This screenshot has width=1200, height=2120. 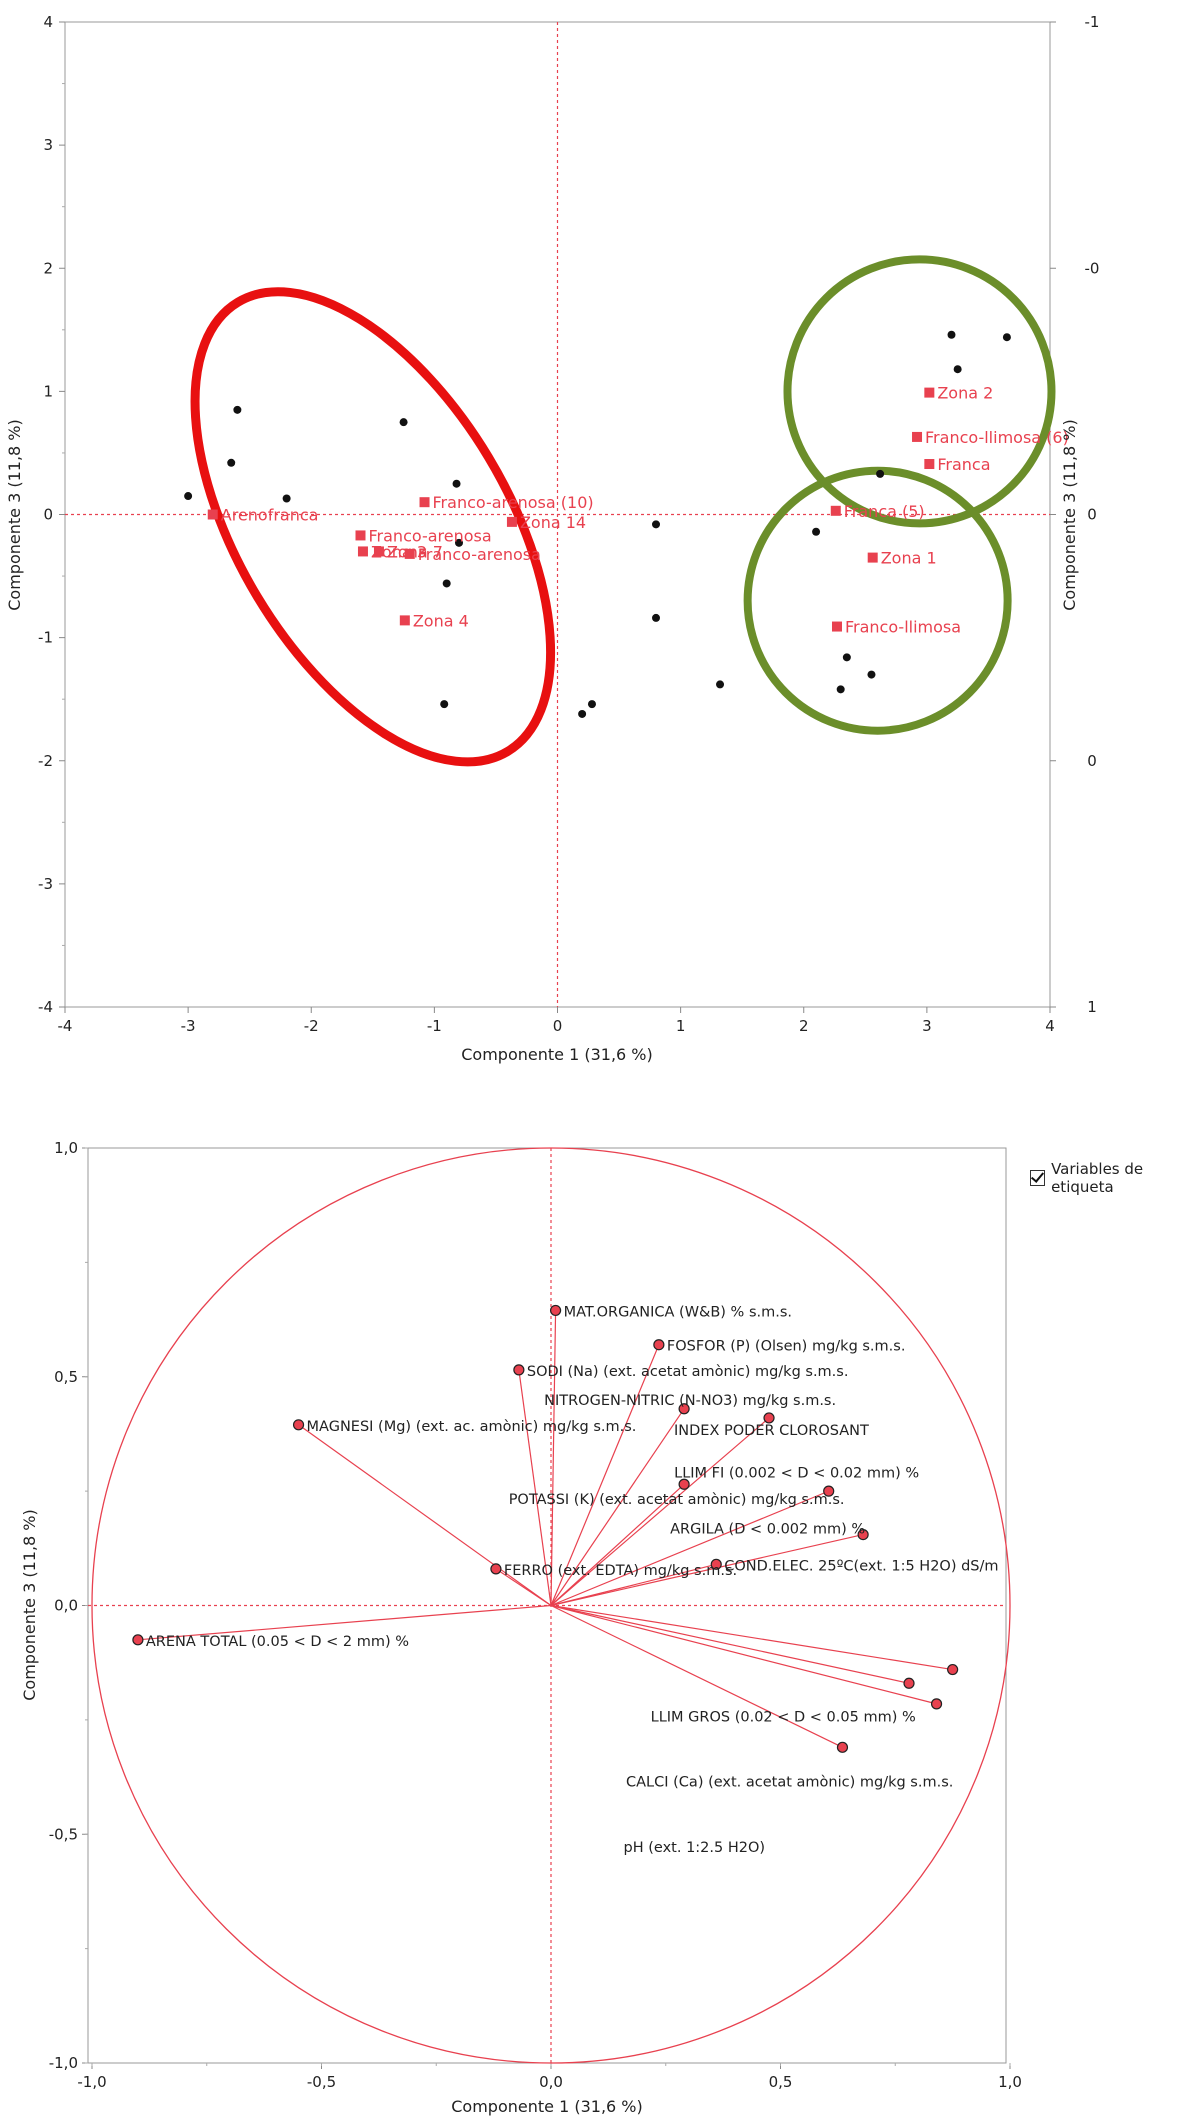 I want to click on variable-label: MAT.ORGANICA (W&B) % s.m.s., so click(x=678, y=1312).